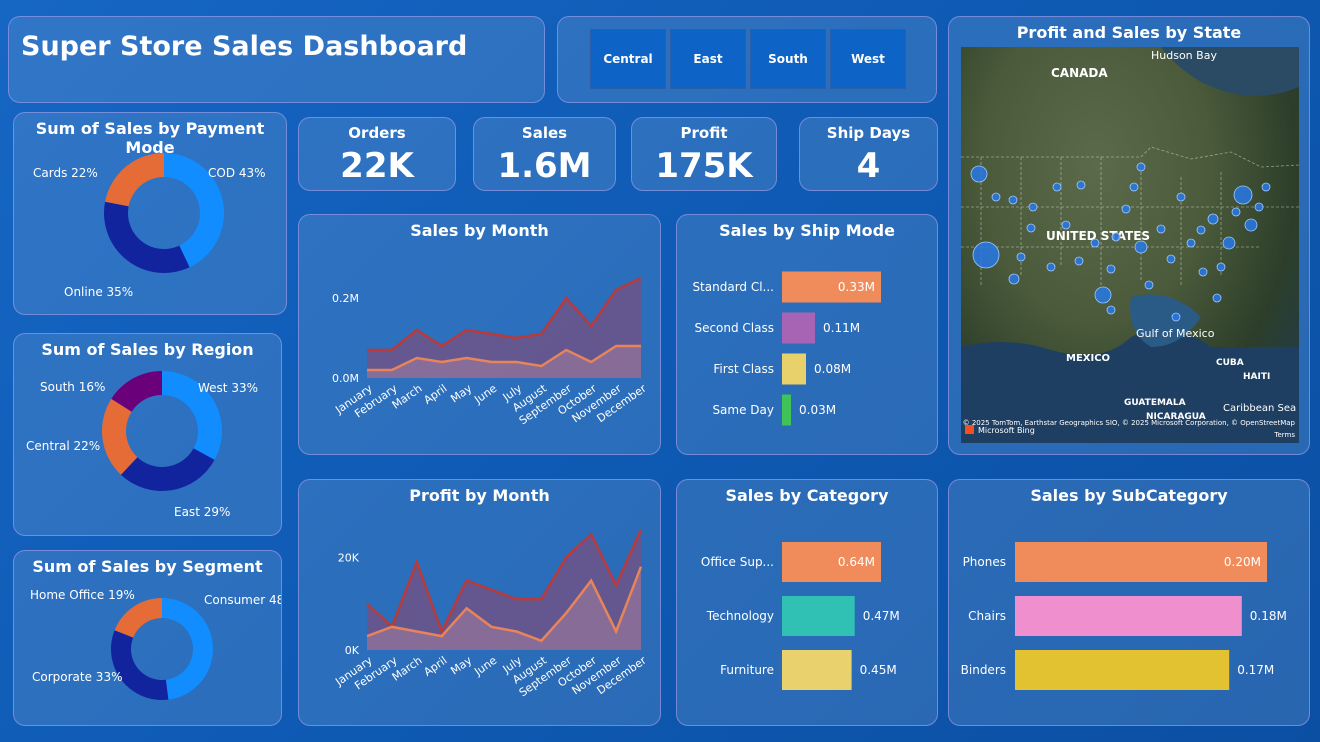 This screenshot has width=1320, height=742. Describe the element at coordinates (134, 180) in the screenshot. I see `donut-slice-cards` at that location.